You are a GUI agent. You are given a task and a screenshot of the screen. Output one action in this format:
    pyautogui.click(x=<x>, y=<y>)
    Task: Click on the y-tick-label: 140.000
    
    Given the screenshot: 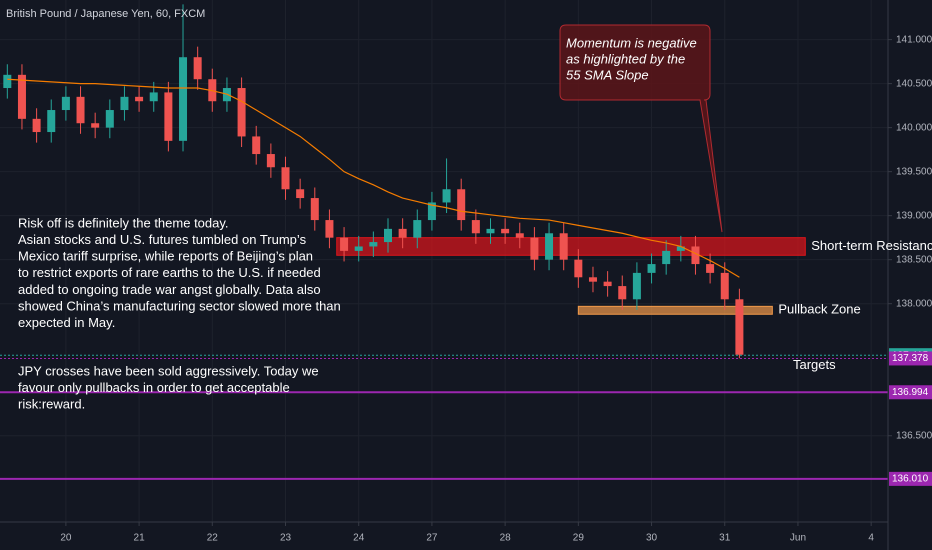 What is the action you would take?
    pyautogui.click(x=914, y=127)
    